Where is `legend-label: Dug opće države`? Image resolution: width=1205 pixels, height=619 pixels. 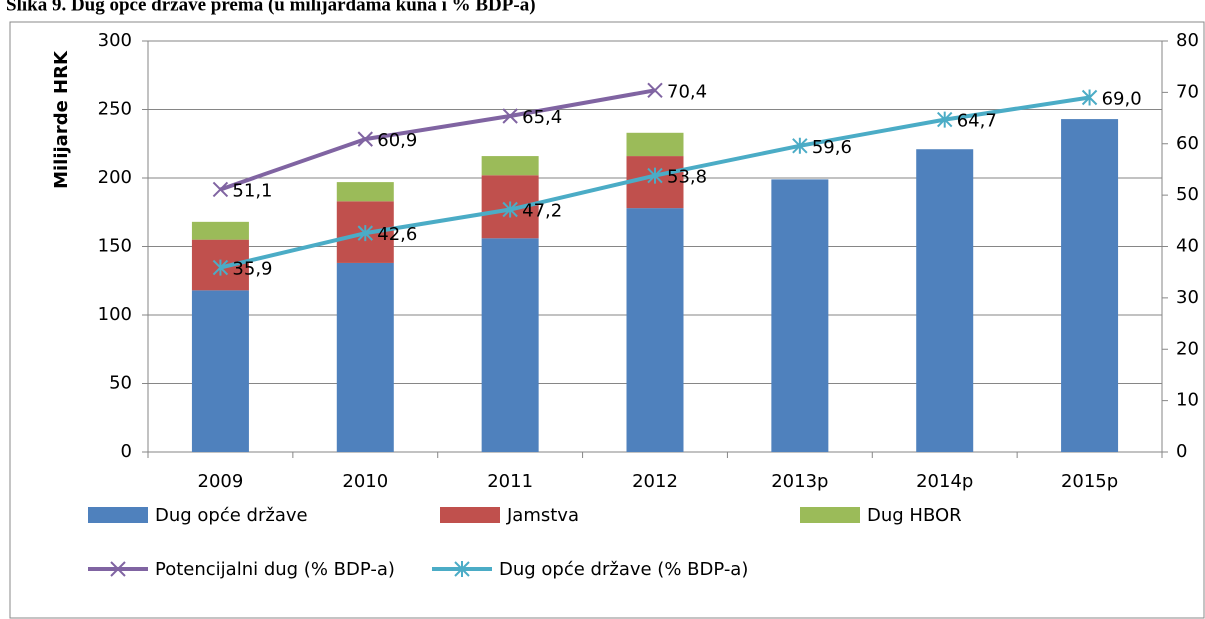 legend-label: Dug opće države is located at coordinates (231, 515).